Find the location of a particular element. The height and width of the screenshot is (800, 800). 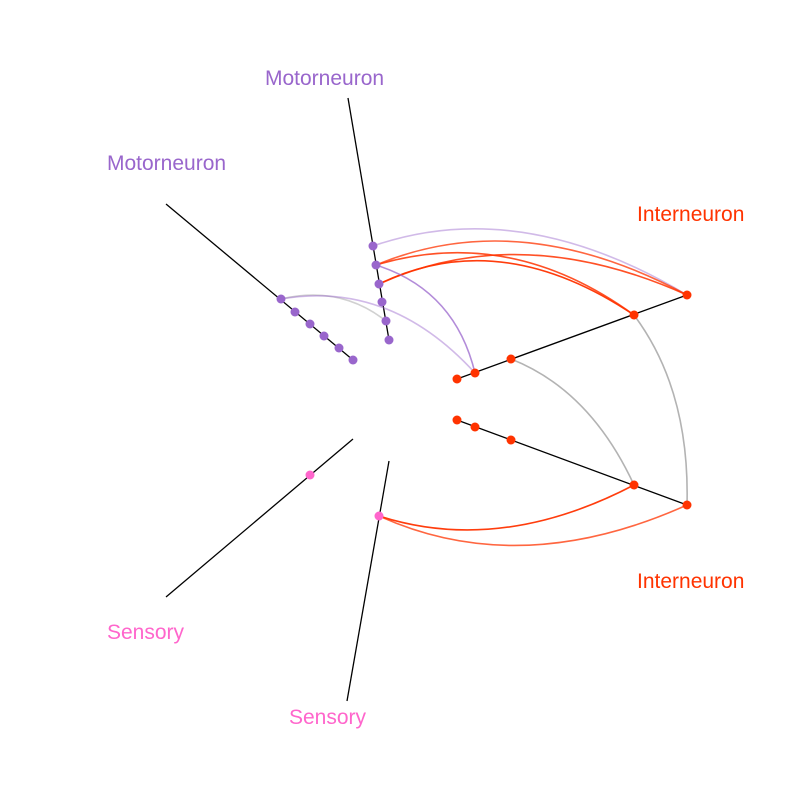

axis-label-interneuron-upper: Interneuron is located at coordinates (691, 214).